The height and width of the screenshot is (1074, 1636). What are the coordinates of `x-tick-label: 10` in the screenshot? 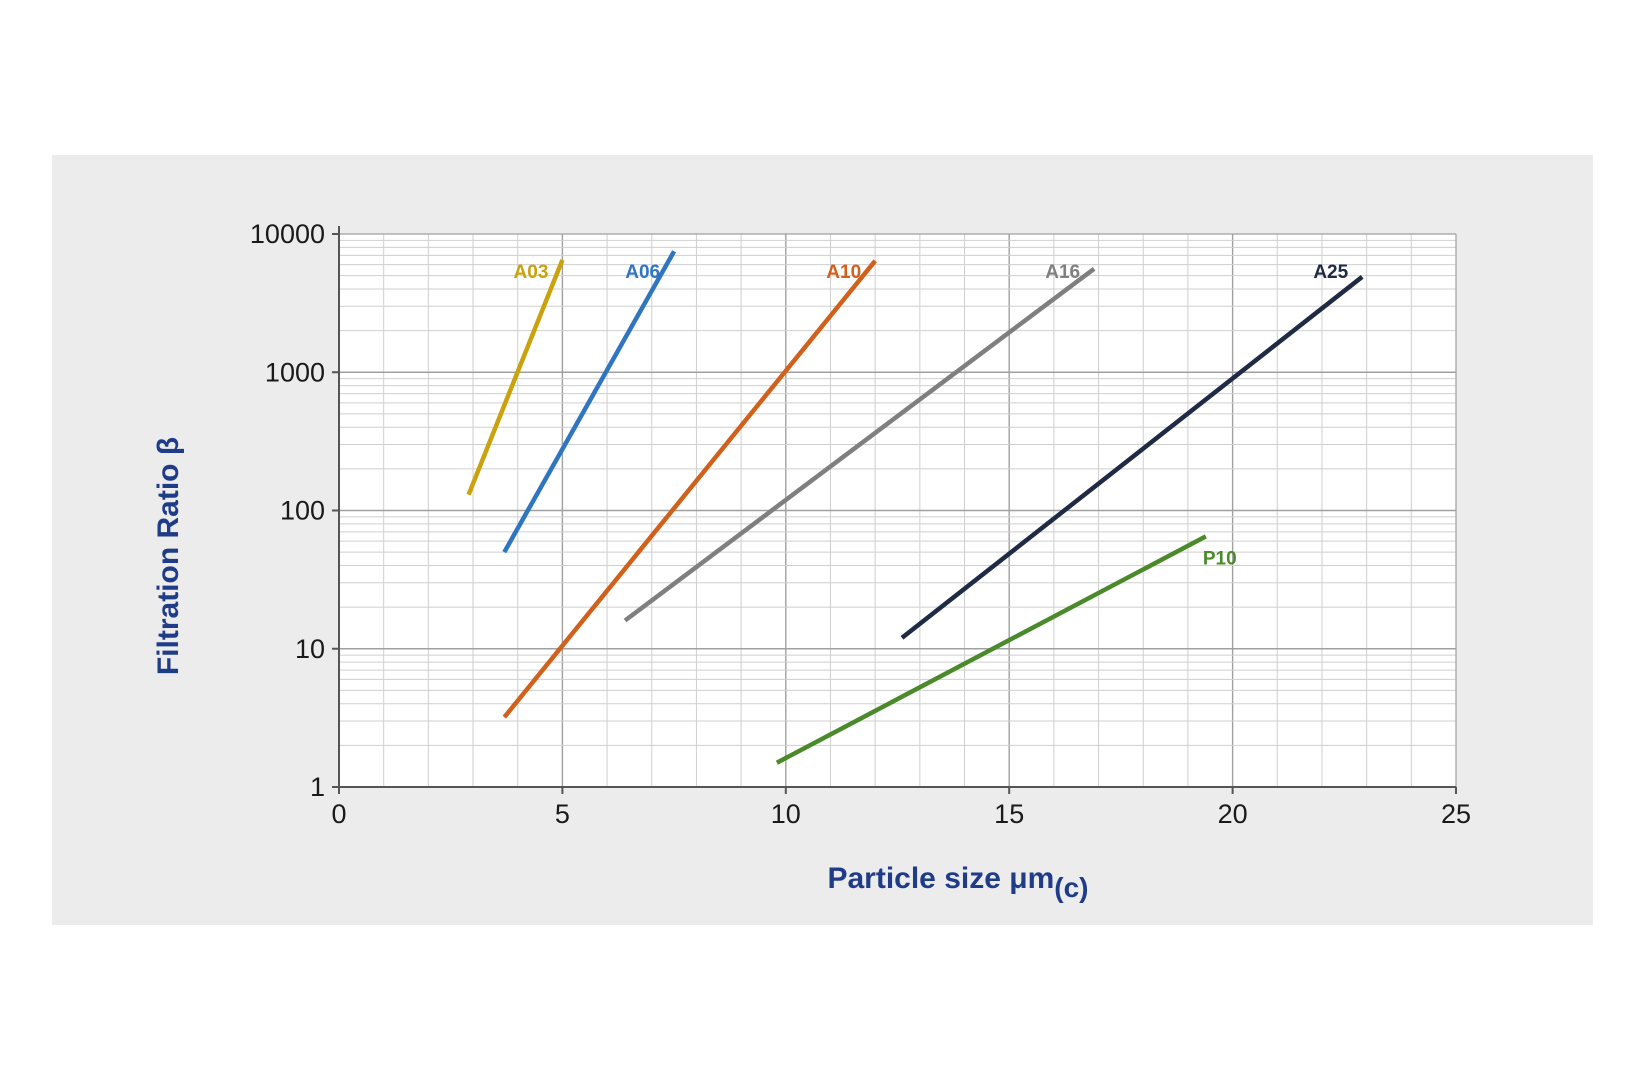 It's located at (786, 814).